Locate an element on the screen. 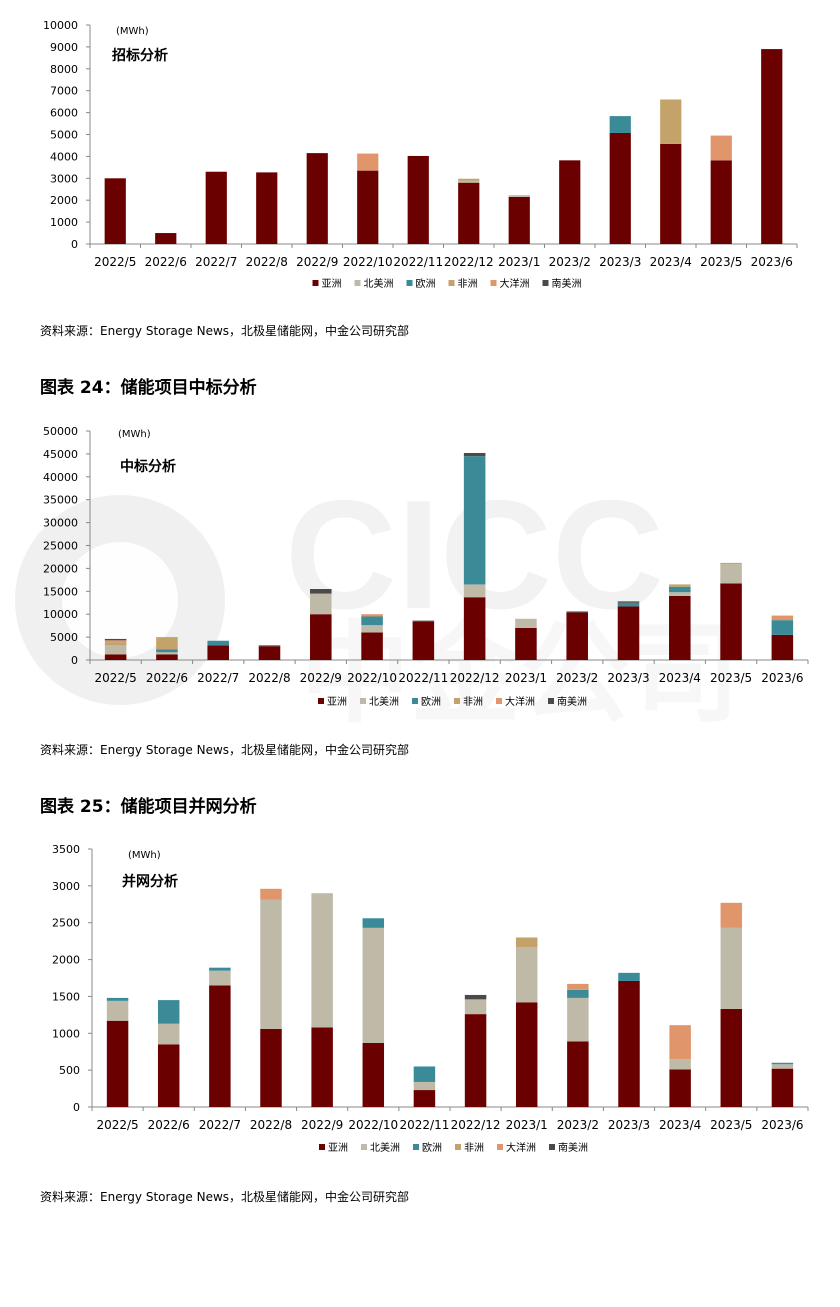  chart-title: 并网分析 is located at coordinates (150, 881).